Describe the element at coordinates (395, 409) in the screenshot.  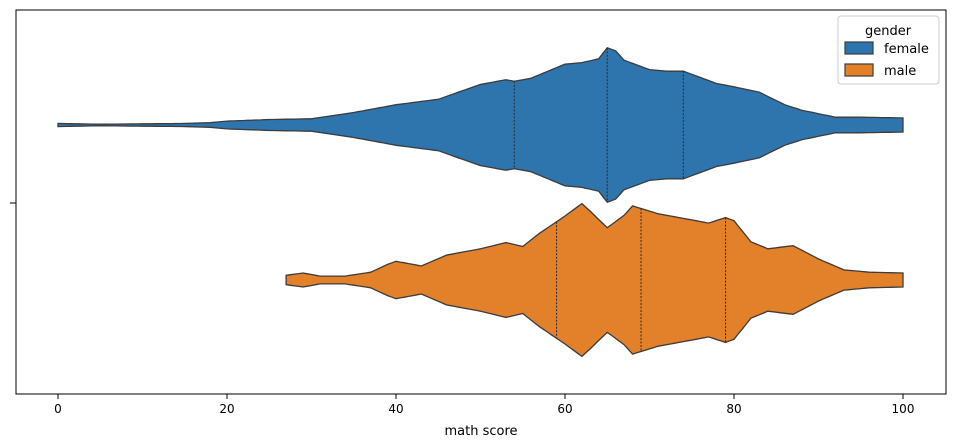
I see `x-tick-label-40: 40` at that location.